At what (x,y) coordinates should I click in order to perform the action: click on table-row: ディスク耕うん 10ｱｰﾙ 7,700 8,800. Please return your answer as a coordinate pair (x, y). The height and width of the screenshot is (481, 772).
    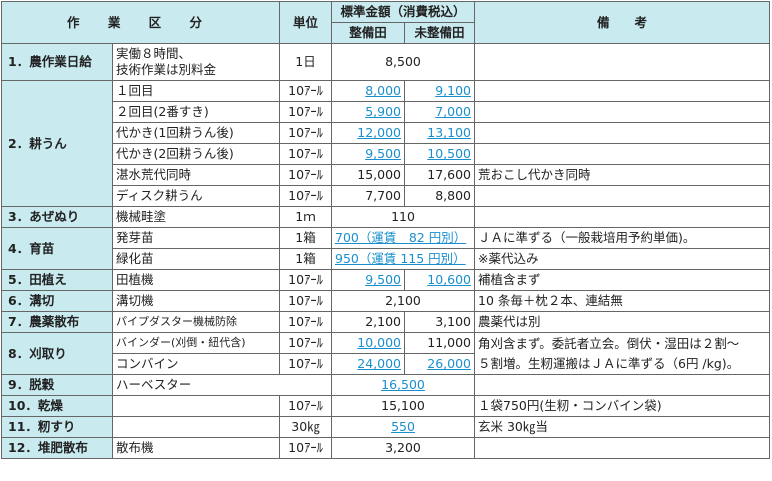
    Looking at the image, I should click on (386, 196).